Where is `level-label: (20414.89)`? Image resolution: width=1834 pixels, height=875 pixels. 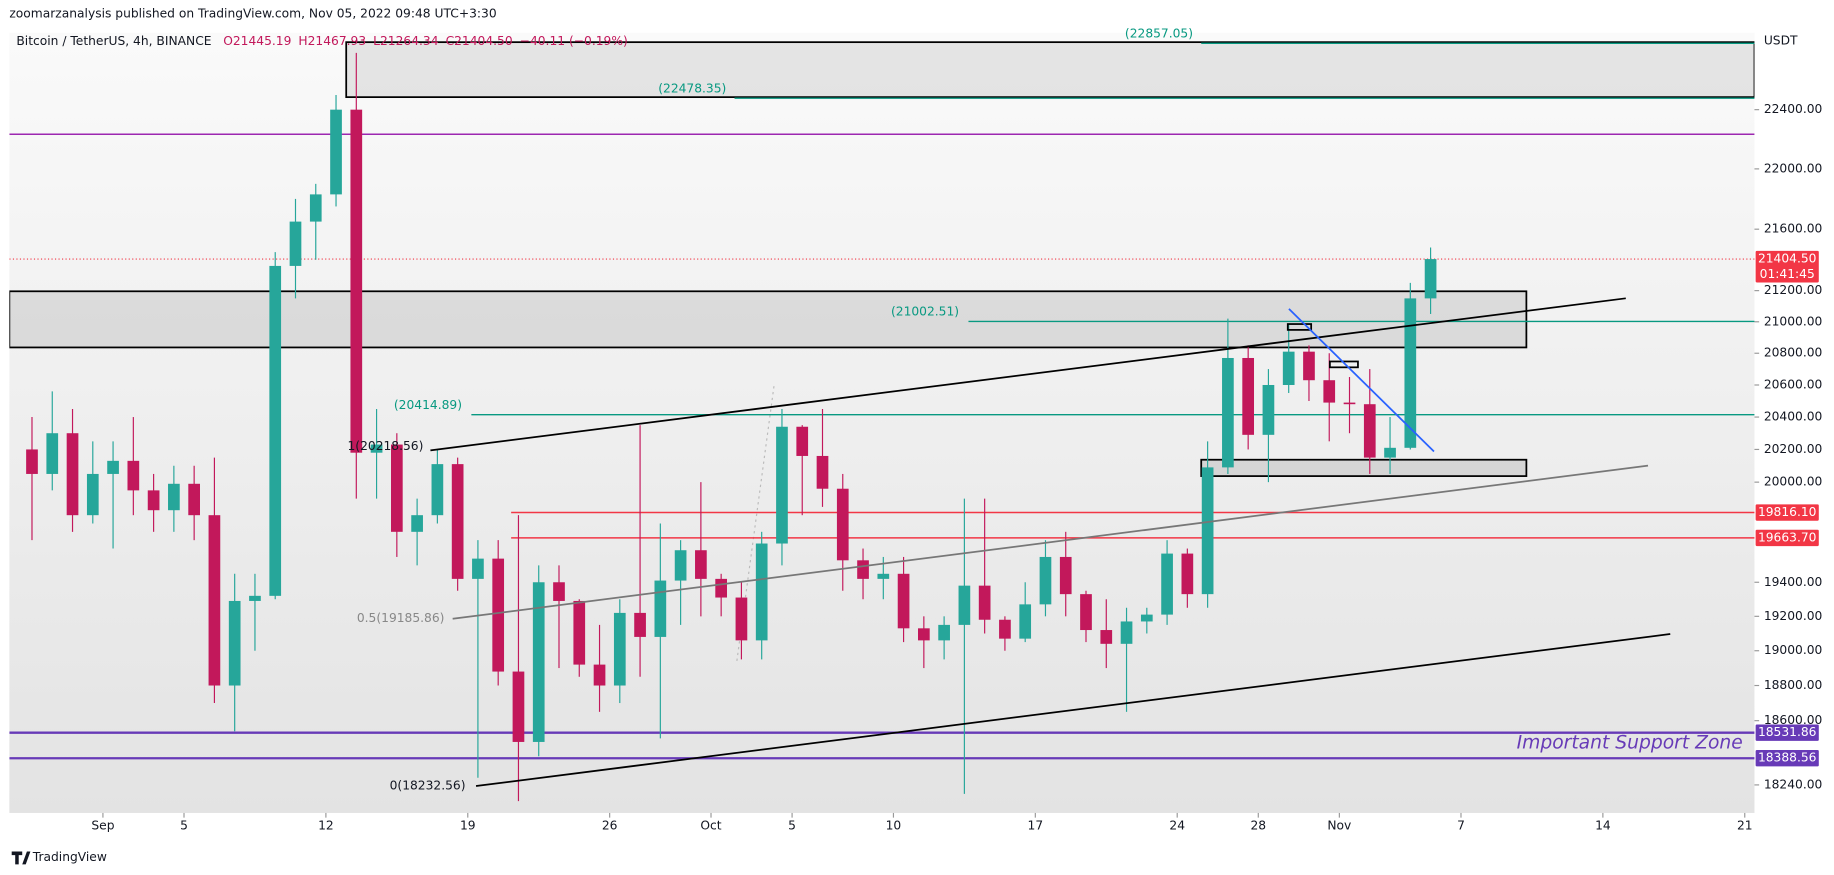 level-label: (20414.89) is located at coordinates (428, 405).